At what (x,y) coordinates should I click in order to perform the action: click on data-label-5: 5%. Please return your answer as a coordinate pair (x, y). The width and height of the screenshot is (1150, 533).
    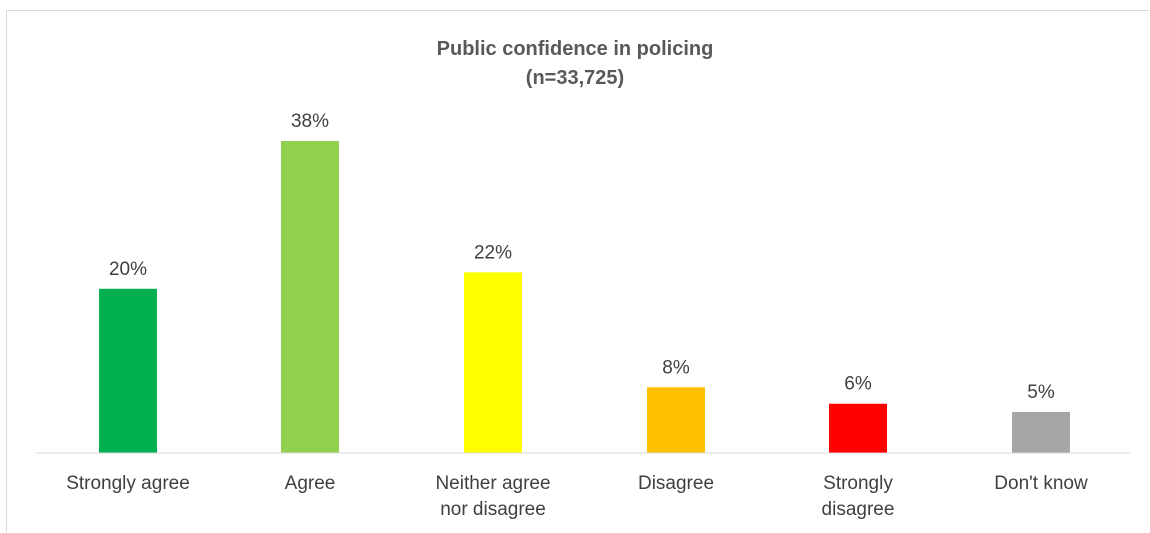
    Looking at the image, I should click on (1041, 392).